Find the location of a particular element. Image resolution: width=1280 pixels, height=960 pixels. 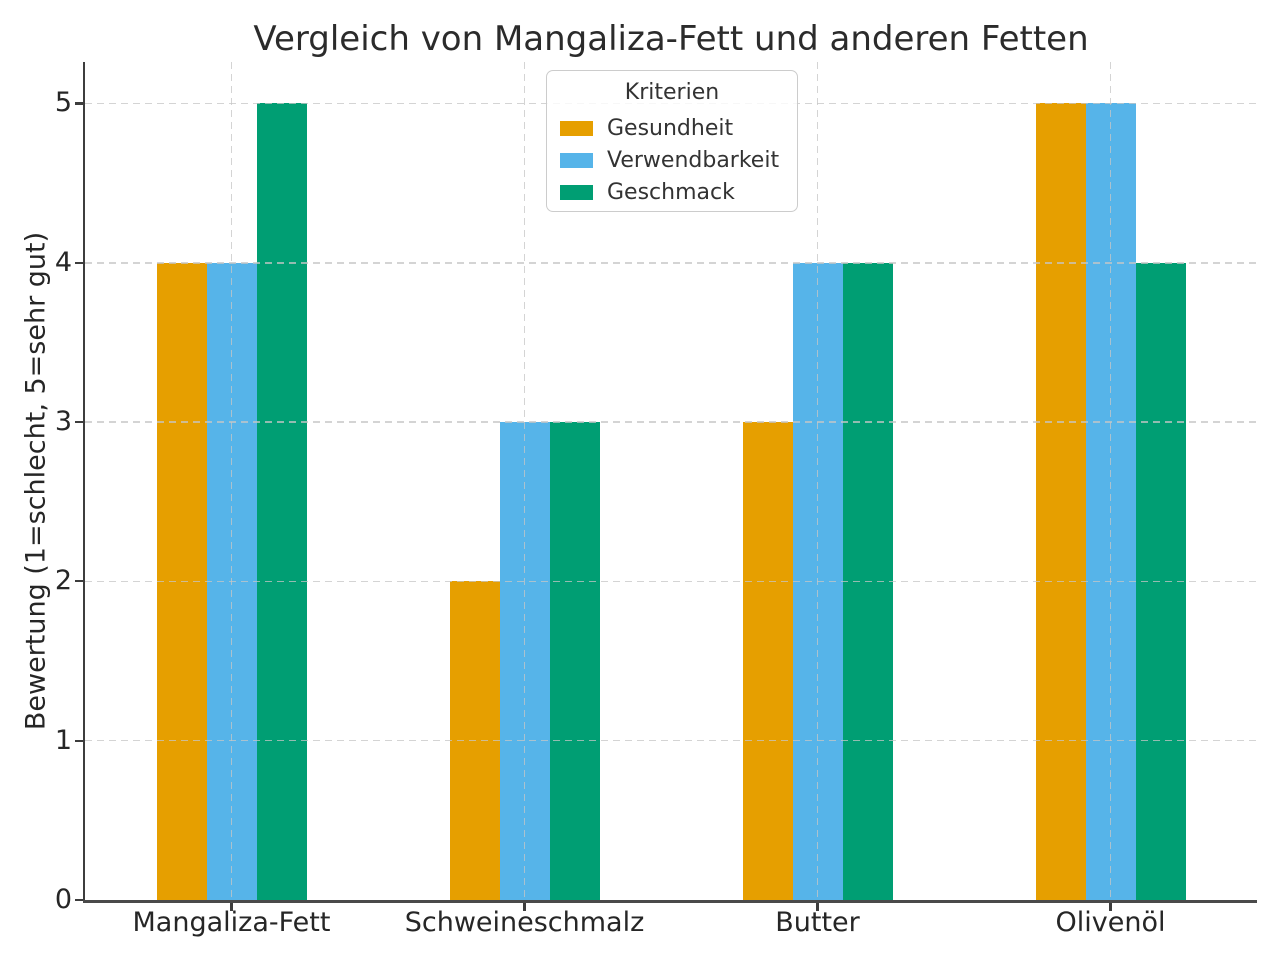

y-axis-spine is located at coordinates (83, 482).